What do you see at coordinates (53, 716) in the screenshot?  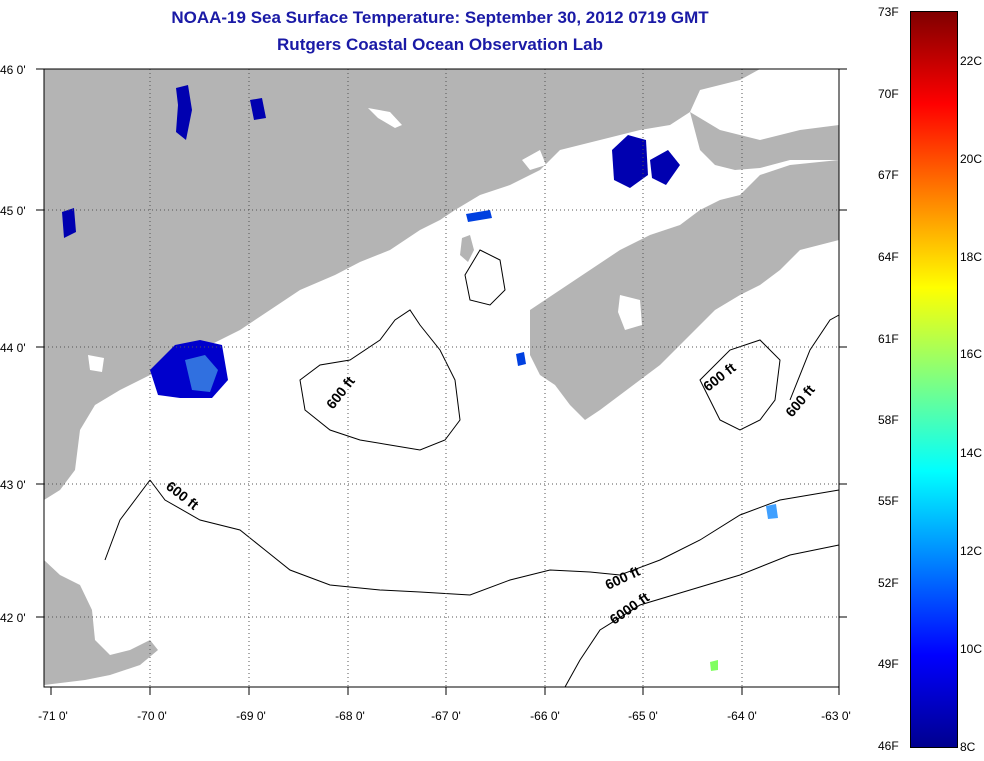 I see `lon-label: -71 0'` at bounding box center [53, 716].